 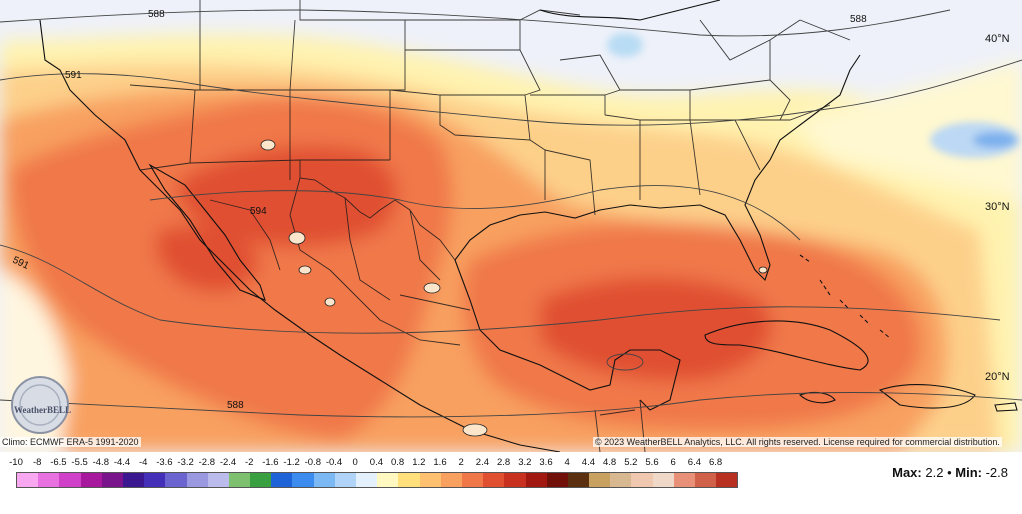 What do you see at coordinates (122, 462) in the screenshot?
I see `legend-tick-label: -4.4` at bounding box center [122, 462].